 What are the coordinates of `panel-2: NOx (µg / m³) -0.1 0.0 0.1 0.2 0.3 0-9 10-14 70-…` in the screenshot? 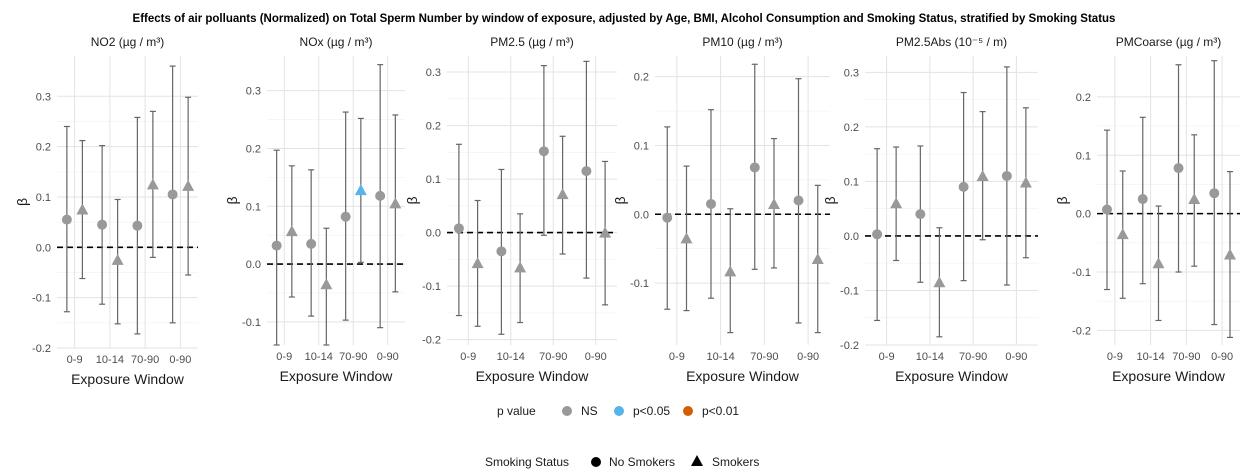 It's located at (314, 209).